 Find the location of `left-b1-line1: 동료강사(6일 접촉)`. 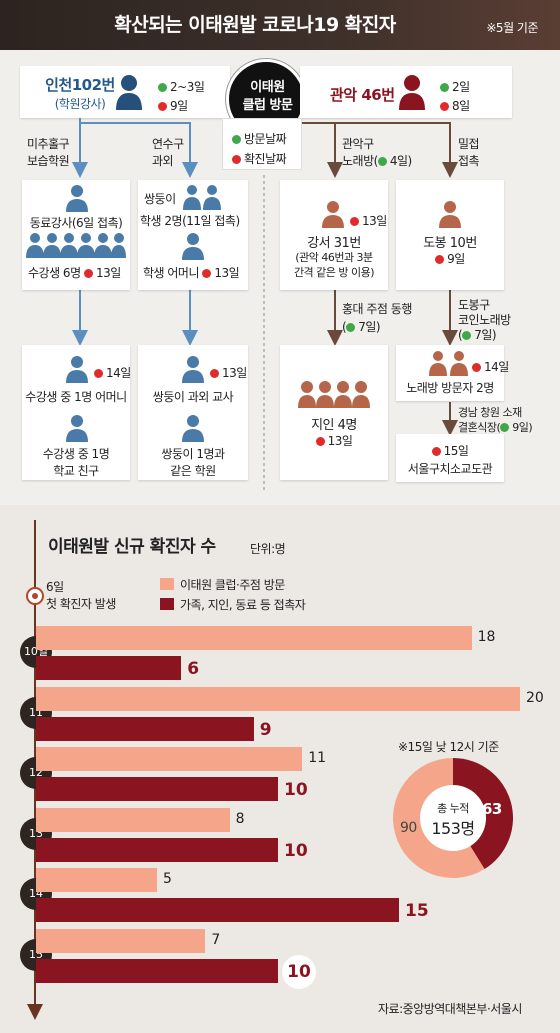

left-b1-line1: 동료강사(6일 접촉) is located at coordinates (76, 223).